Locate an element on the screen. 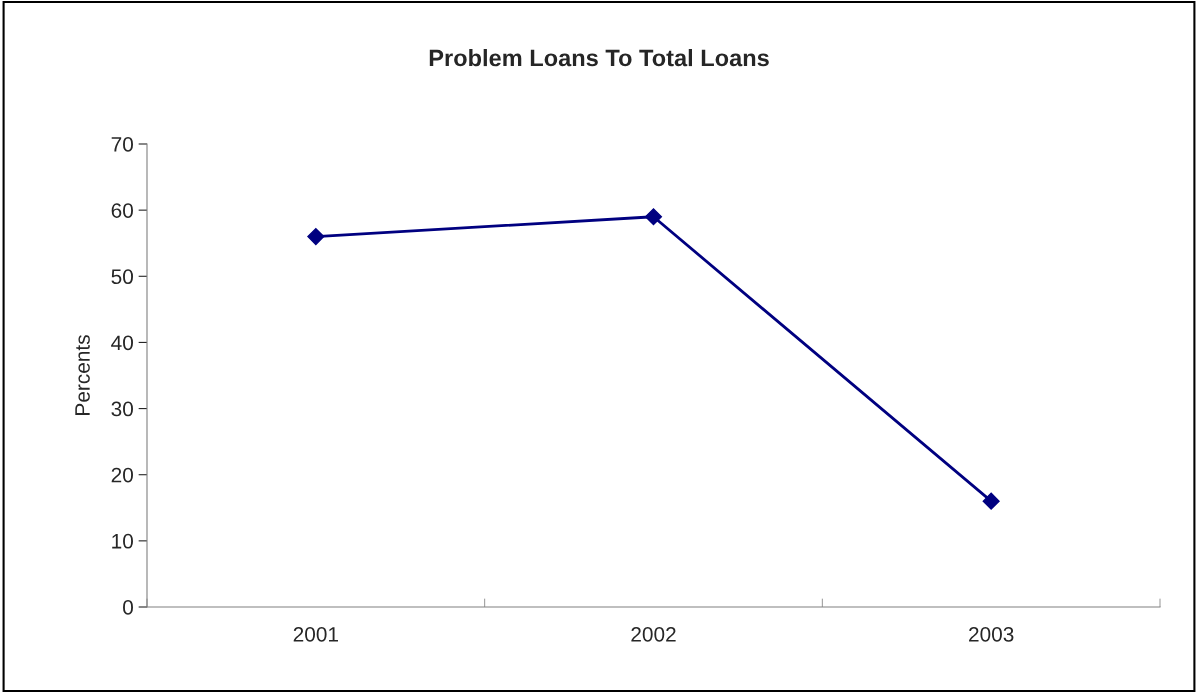 The height and width of the screenshot is (693, 1198). y-tick-label: 40 is located at coordinates (122, 343).